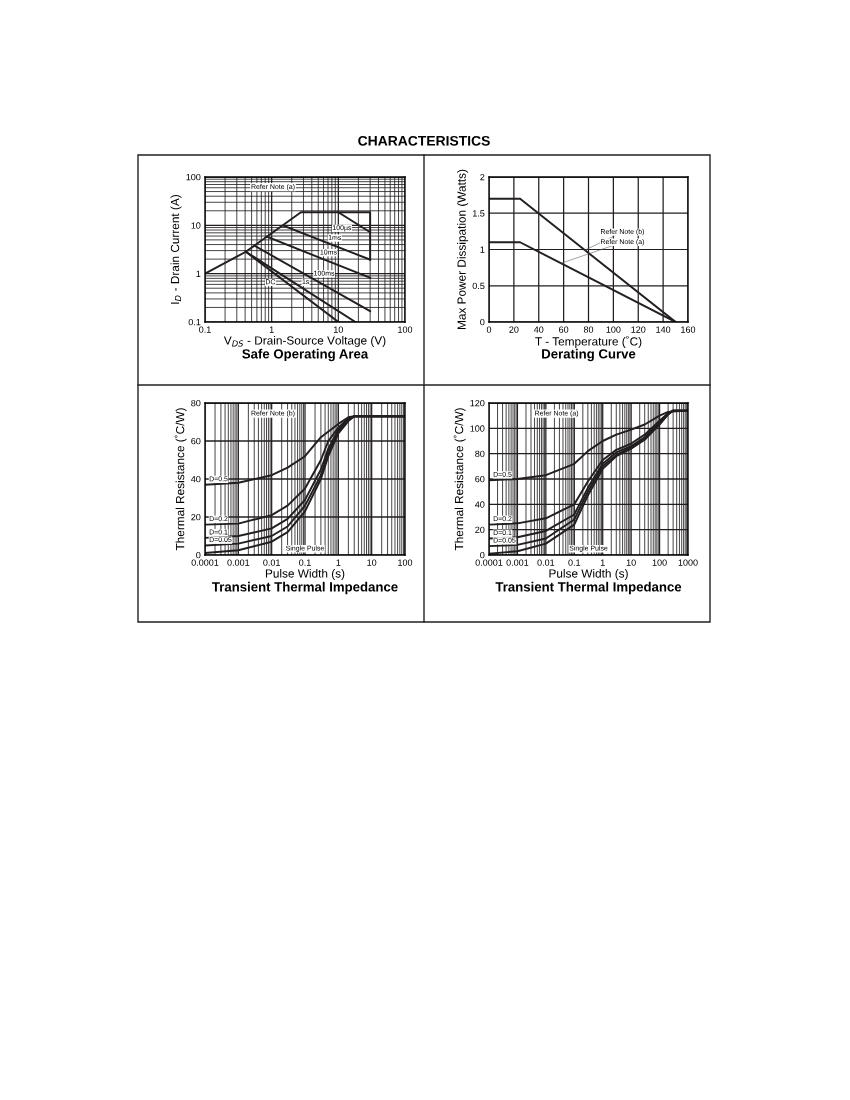 The height and width of the screenshot is (1100, 850). I want to click on y-tick-label: 0.1, so click(194, 322).